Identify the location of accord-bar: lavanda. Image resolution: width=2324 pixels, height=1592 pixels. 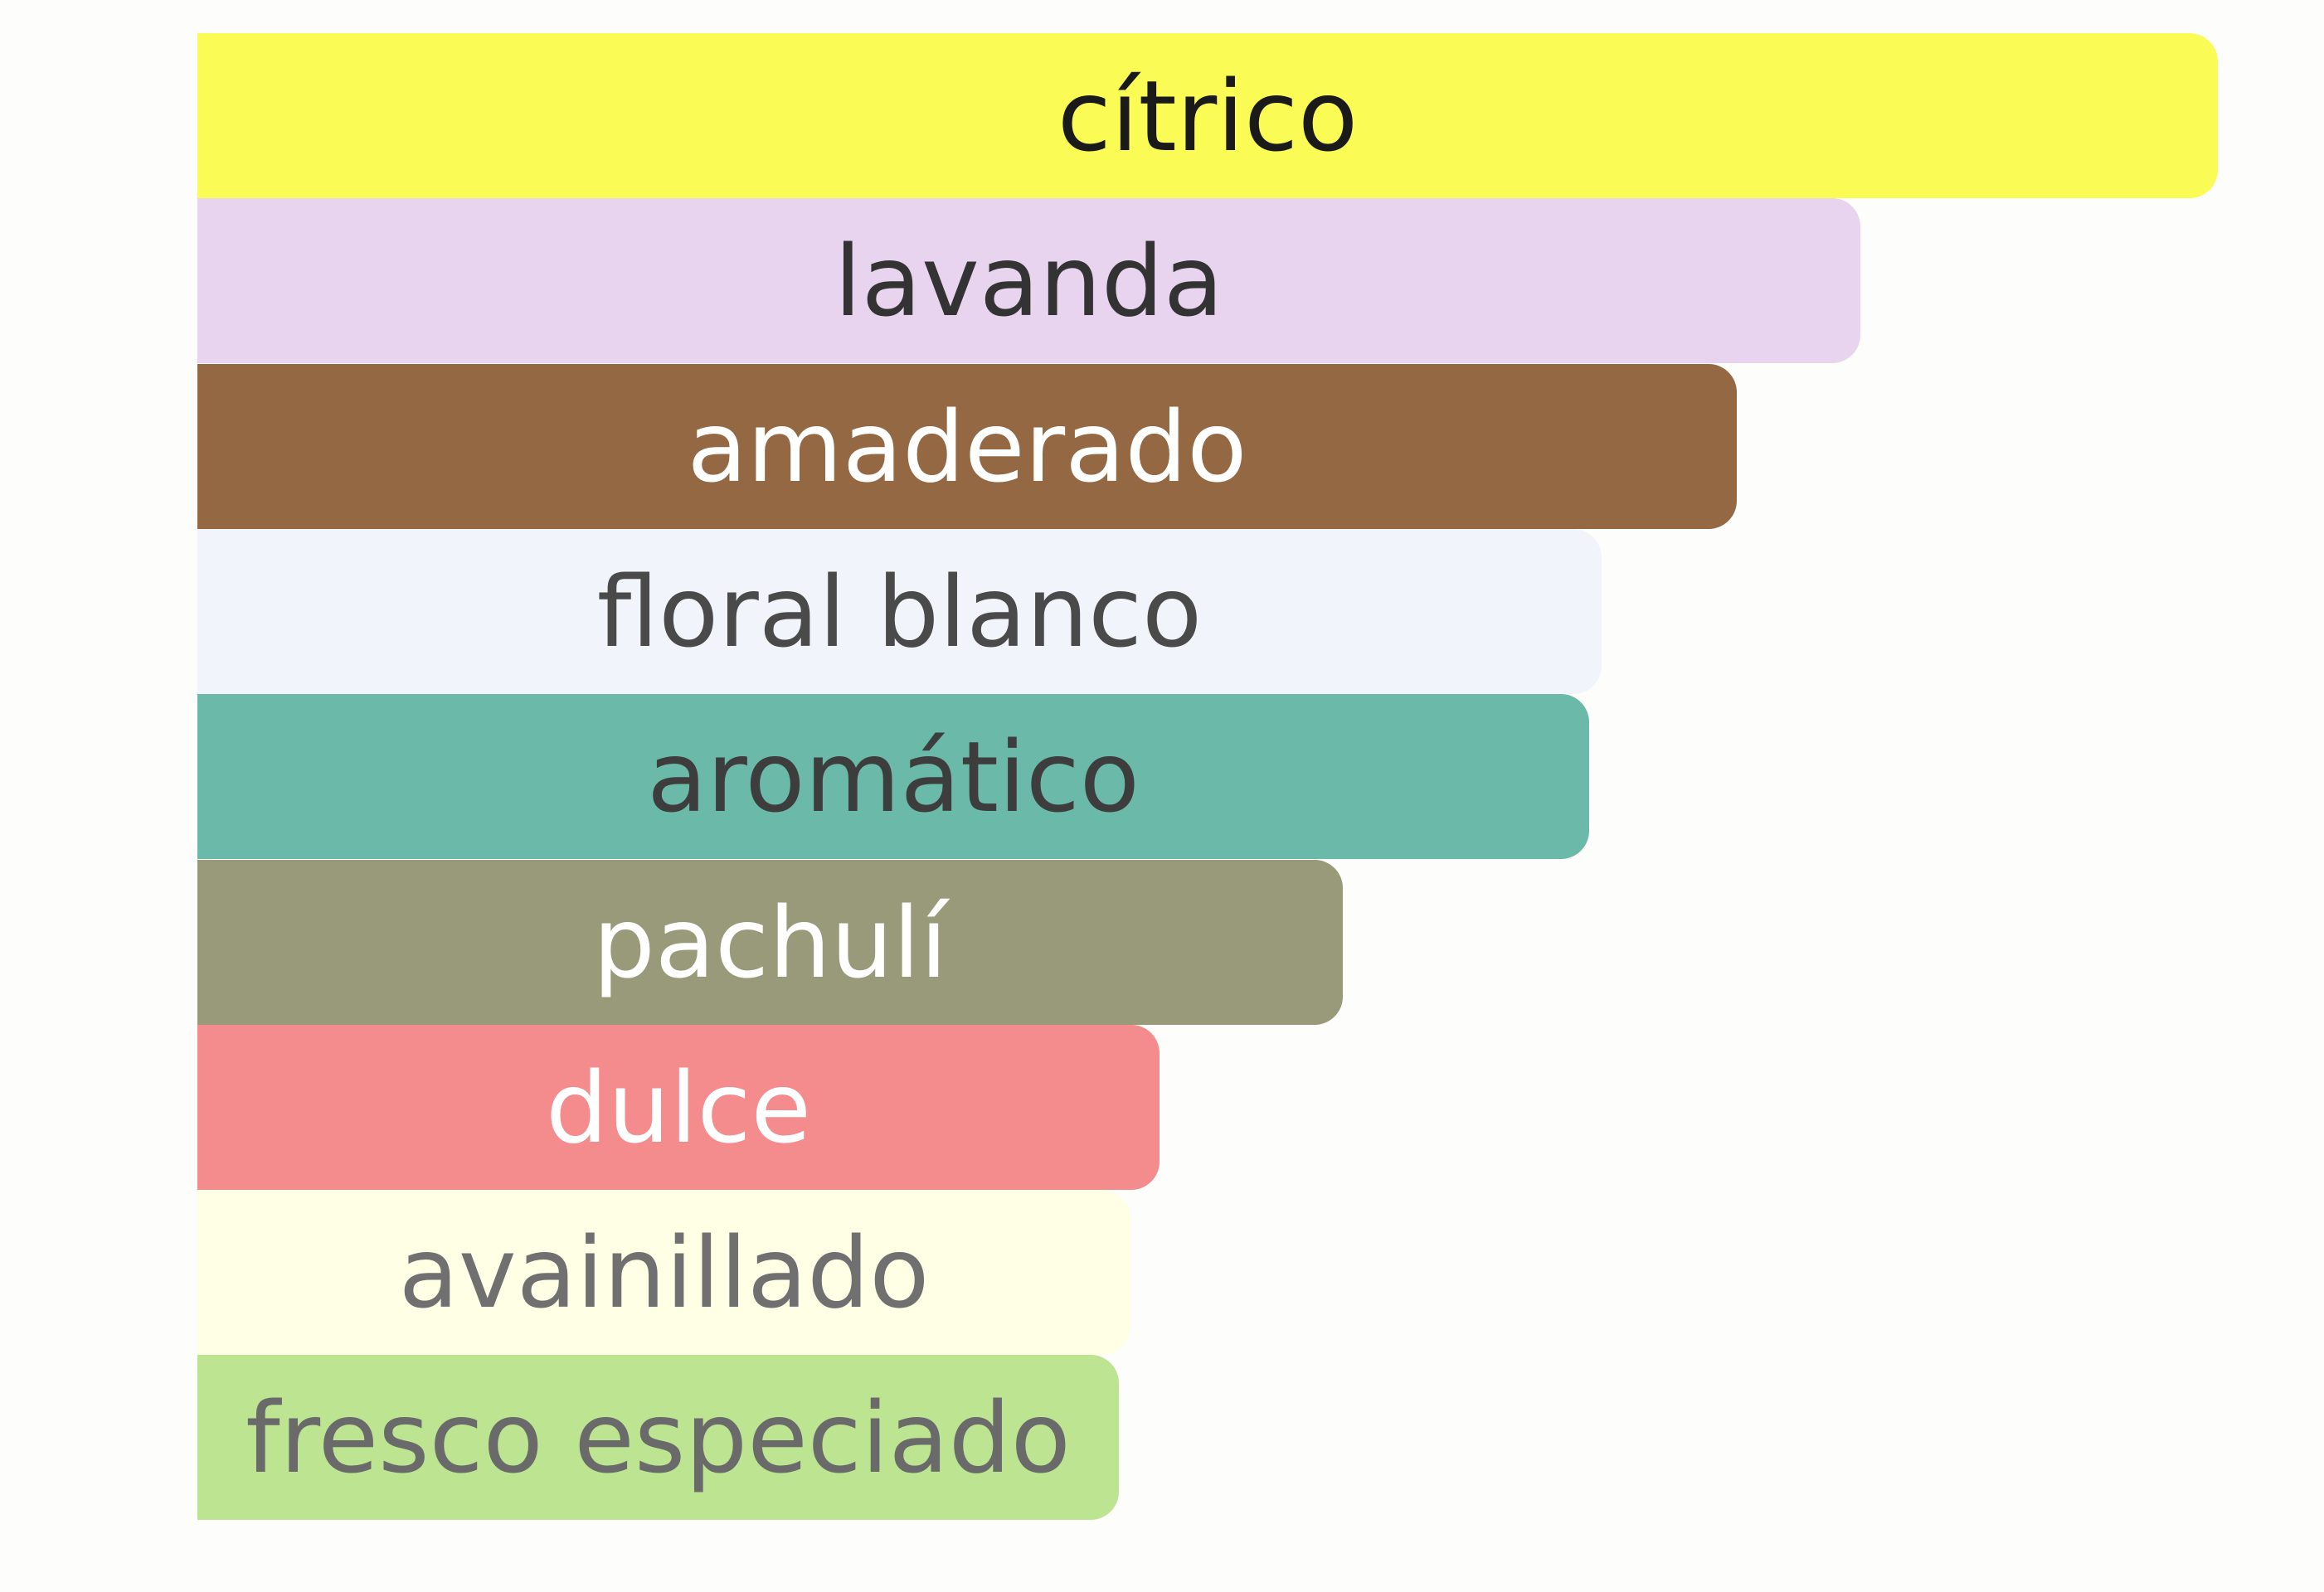
(1028, 280).